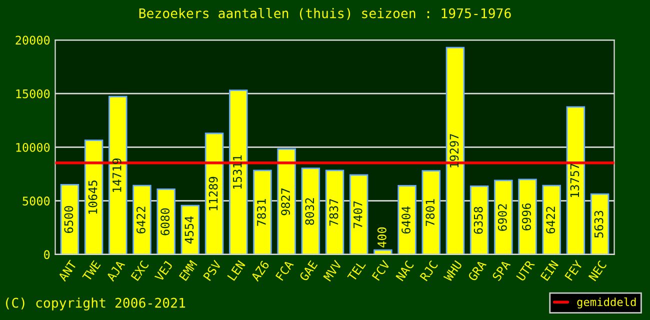 Image resolution: width=650 pixels, height=320 pixels. I want to click on x-tick-label: TEL, so click(356, 271).